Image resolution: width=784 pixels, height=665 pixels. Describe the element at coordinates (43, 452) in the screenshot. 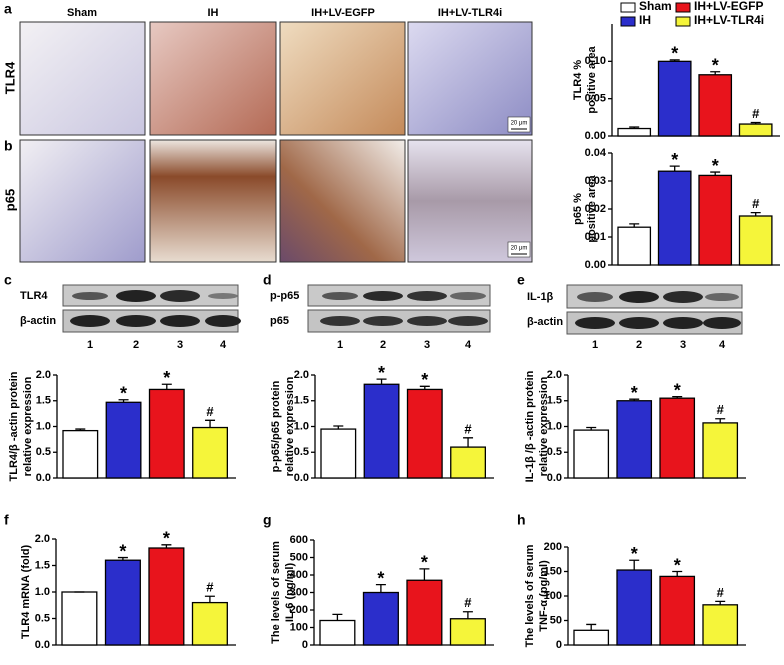

I see `y-tick-label: 0.5` at that location.